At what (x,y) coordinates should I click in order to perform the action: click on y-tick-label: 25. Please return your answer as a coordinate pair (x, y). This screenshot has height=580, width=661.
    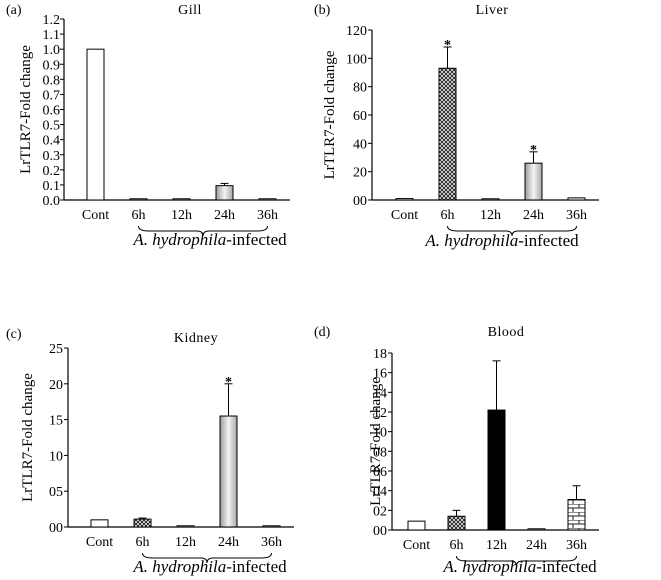
    Looking at the image, I should click on (56, 349).